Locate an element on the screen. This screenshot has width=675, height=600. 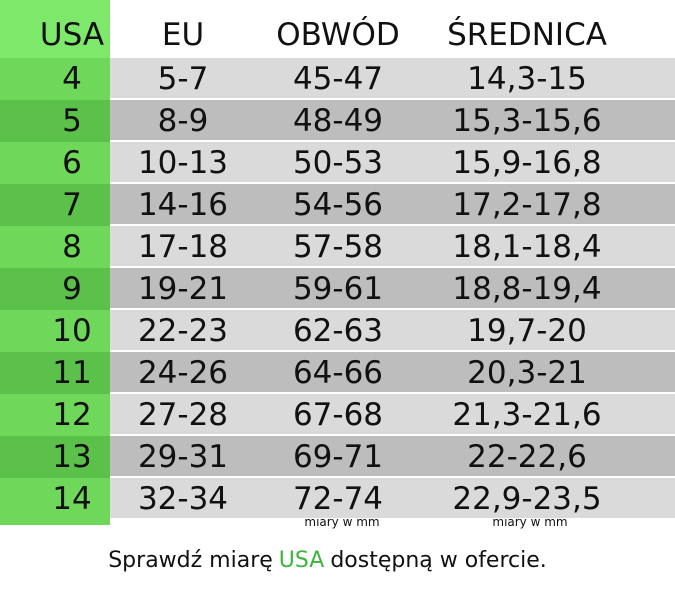
table-cell: 8 is located at coordinates (72, 247).